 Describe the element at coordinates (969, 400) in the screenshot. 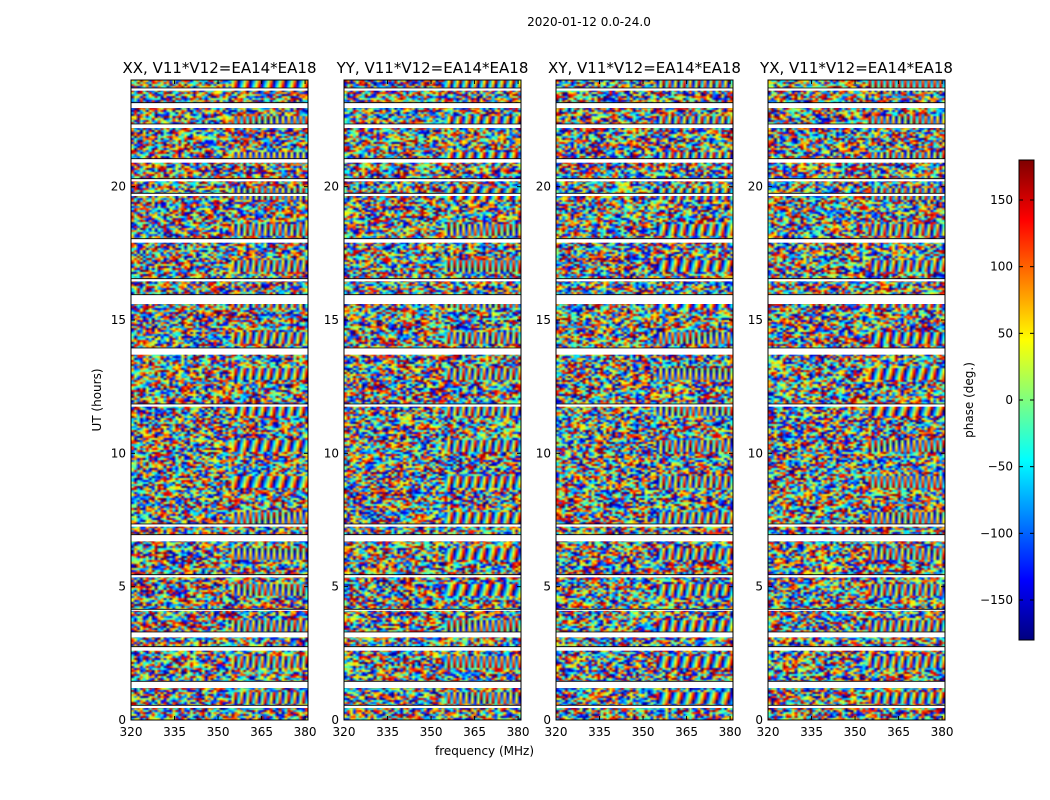

I see `colorbar-label: phase (deg.)` at that location.